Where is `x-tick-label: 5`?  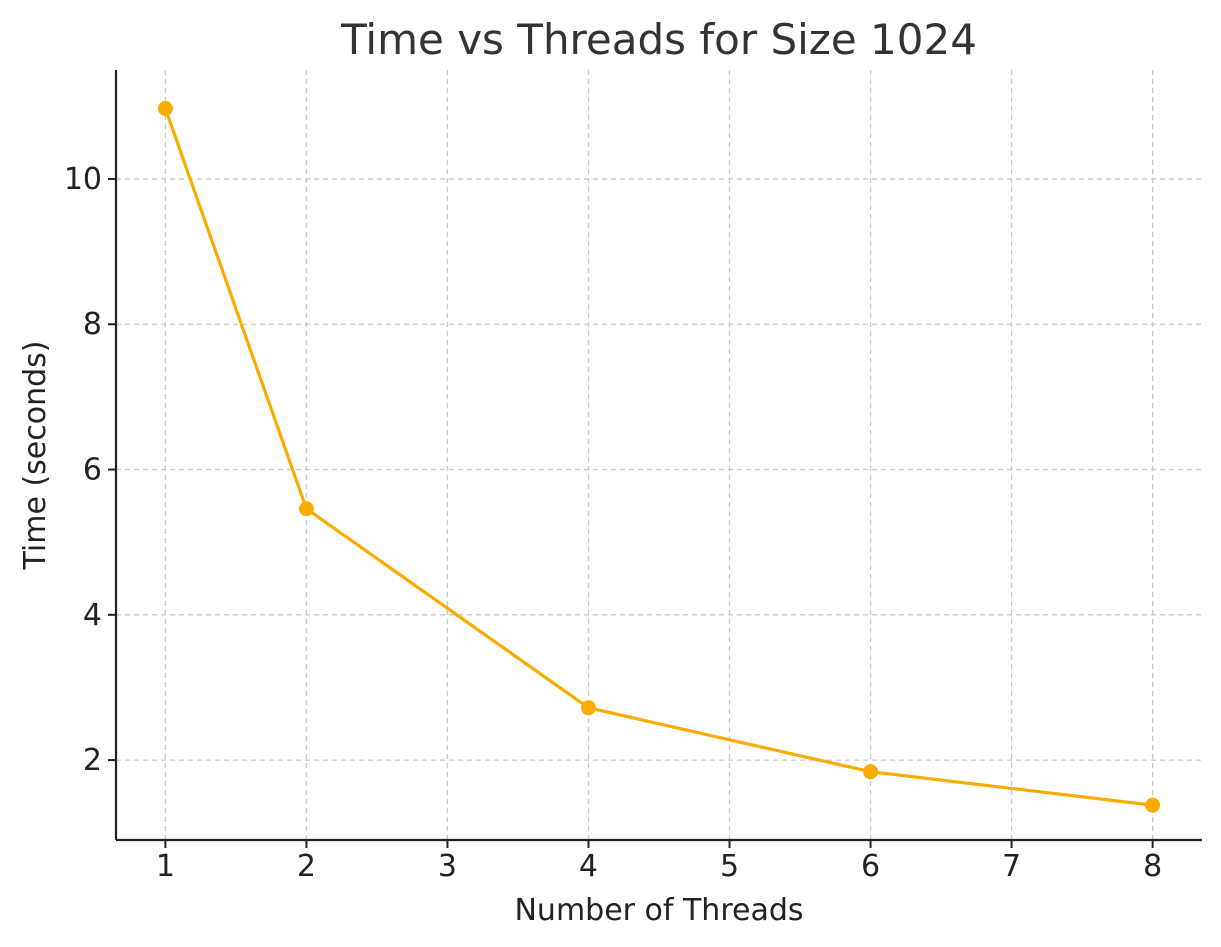 x-tick-label: 5 is located at coordinates (729, 866).